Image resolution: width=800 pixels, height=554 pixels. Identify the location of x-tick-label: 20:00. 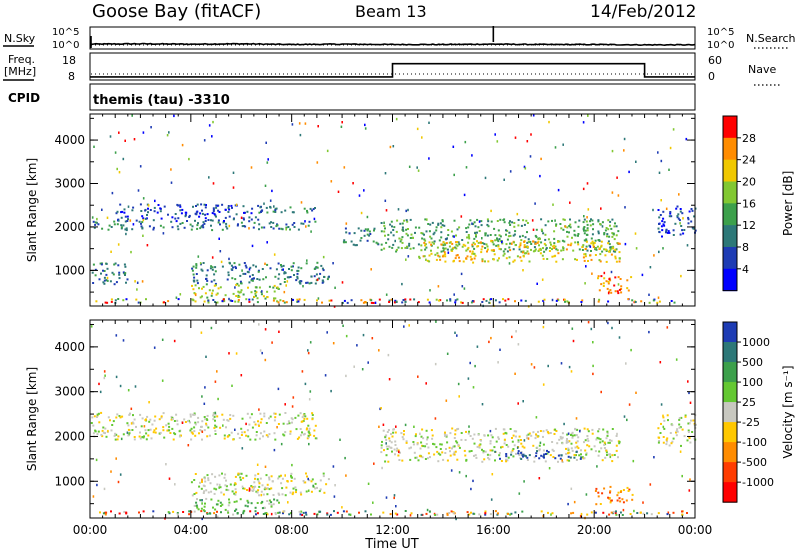
(594, 530).